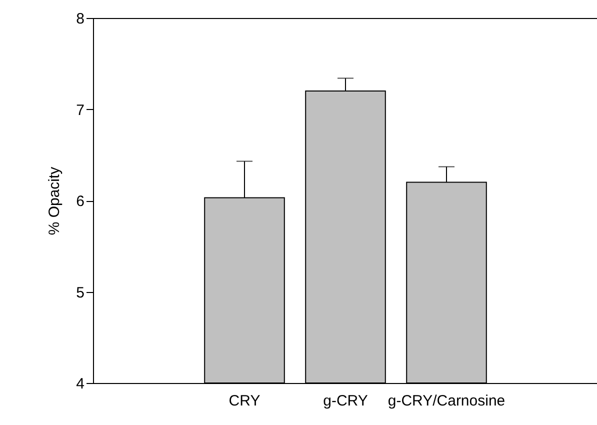  I want to click on x-tick-label: g-CRY/Carnosine, so click(447, 401).